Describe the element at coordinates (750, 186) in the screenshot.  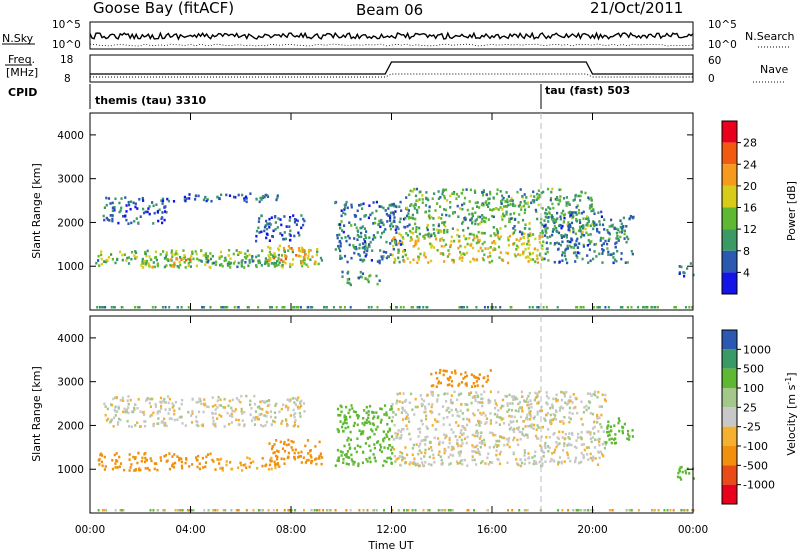
I see `colorbar-tick-label: 20` at that location.